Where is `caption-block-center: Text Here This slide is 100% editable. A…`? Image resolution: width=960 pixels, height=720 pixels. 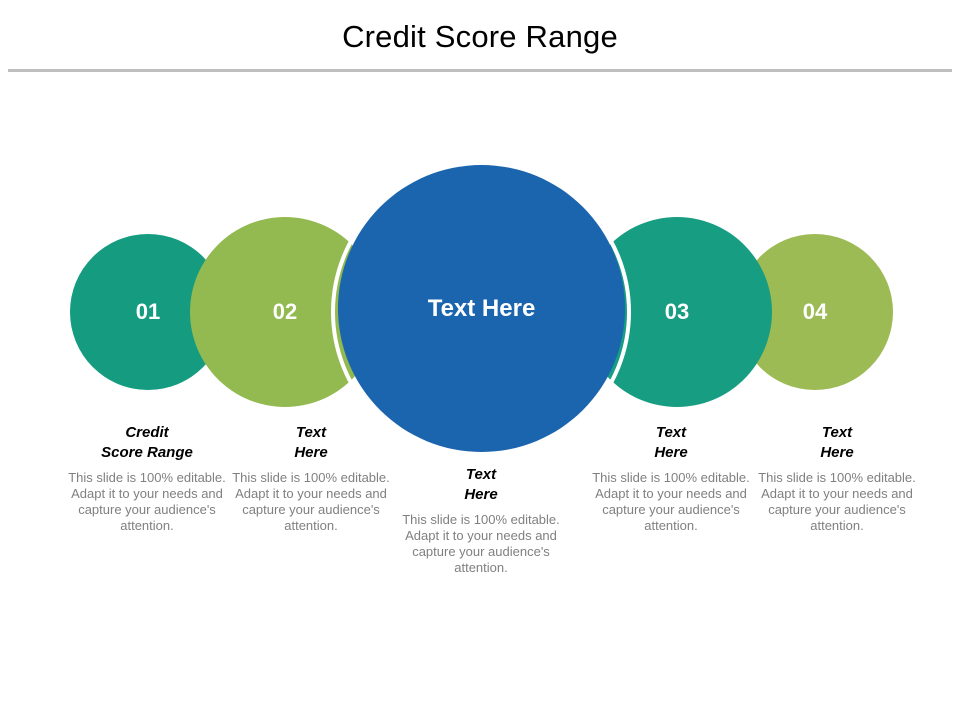 caption-block-center: Text Here This slide is 100% editable. A… is located at coordinates (481, 520).